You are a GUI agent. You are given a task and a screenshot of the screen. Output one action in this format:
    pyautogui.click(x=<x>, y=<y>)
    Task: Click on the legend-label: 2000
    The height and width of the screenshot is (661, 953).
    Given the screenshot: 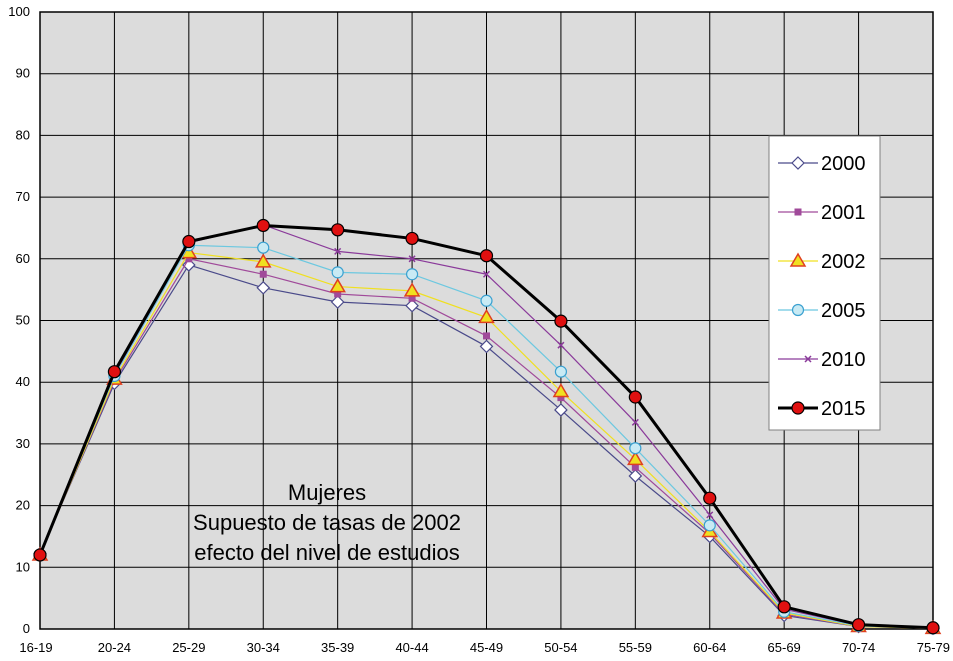 What is the action you would take?
    pyautogui.click(x=843, y=164)
    